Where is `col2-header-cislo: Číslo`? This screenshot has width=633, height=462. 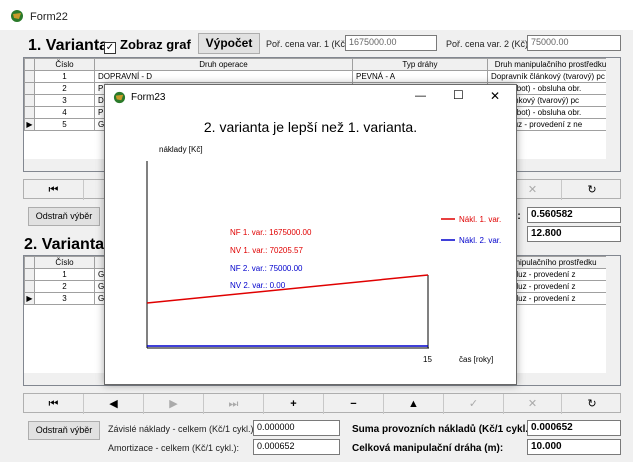 col2-header-cislo: Číslo is located at coordinates (64, 262).